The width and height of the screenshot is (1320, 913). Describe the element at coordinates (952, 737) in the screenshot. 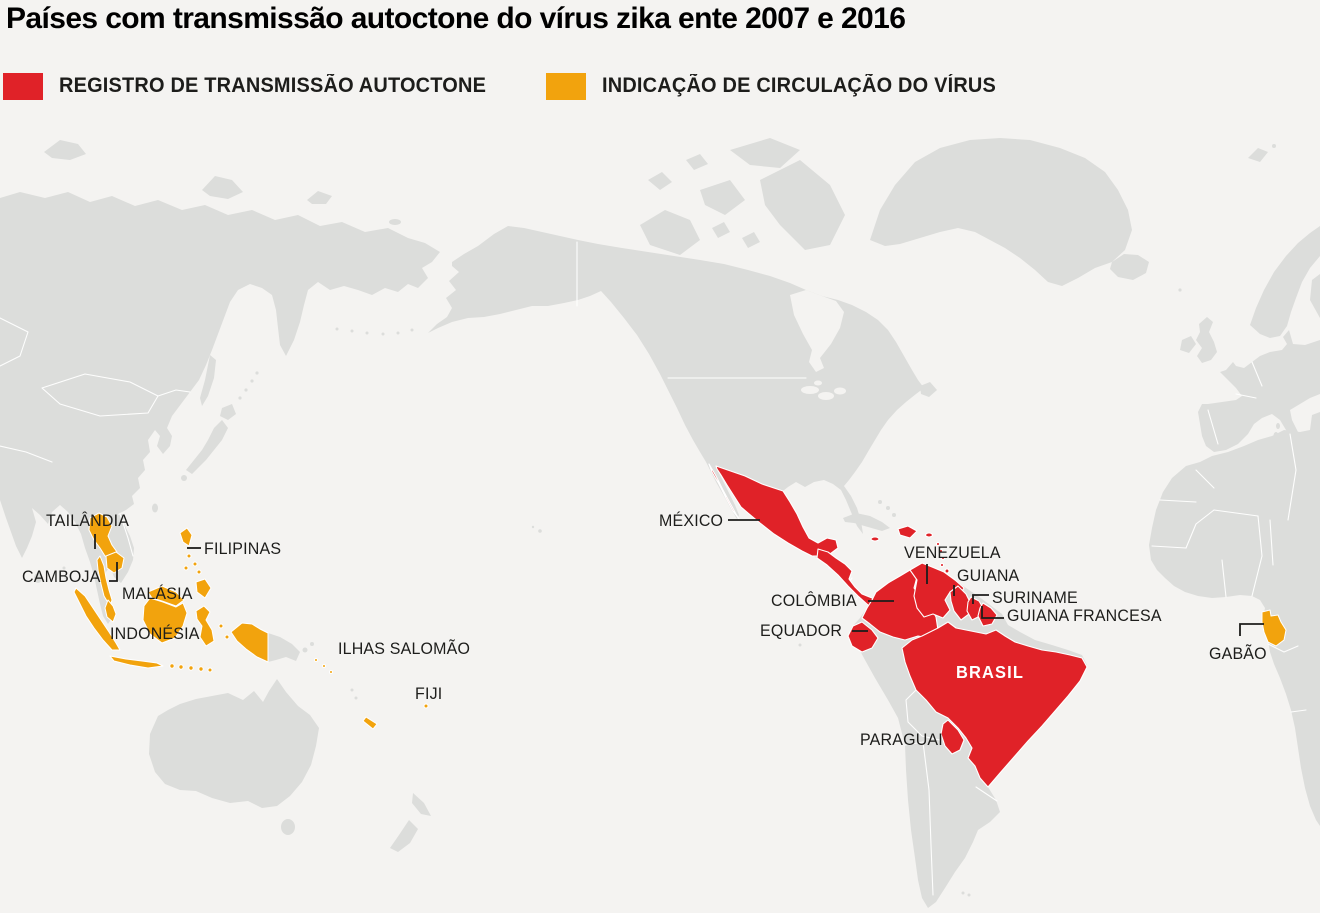

I see `region-paraguay` at that location.